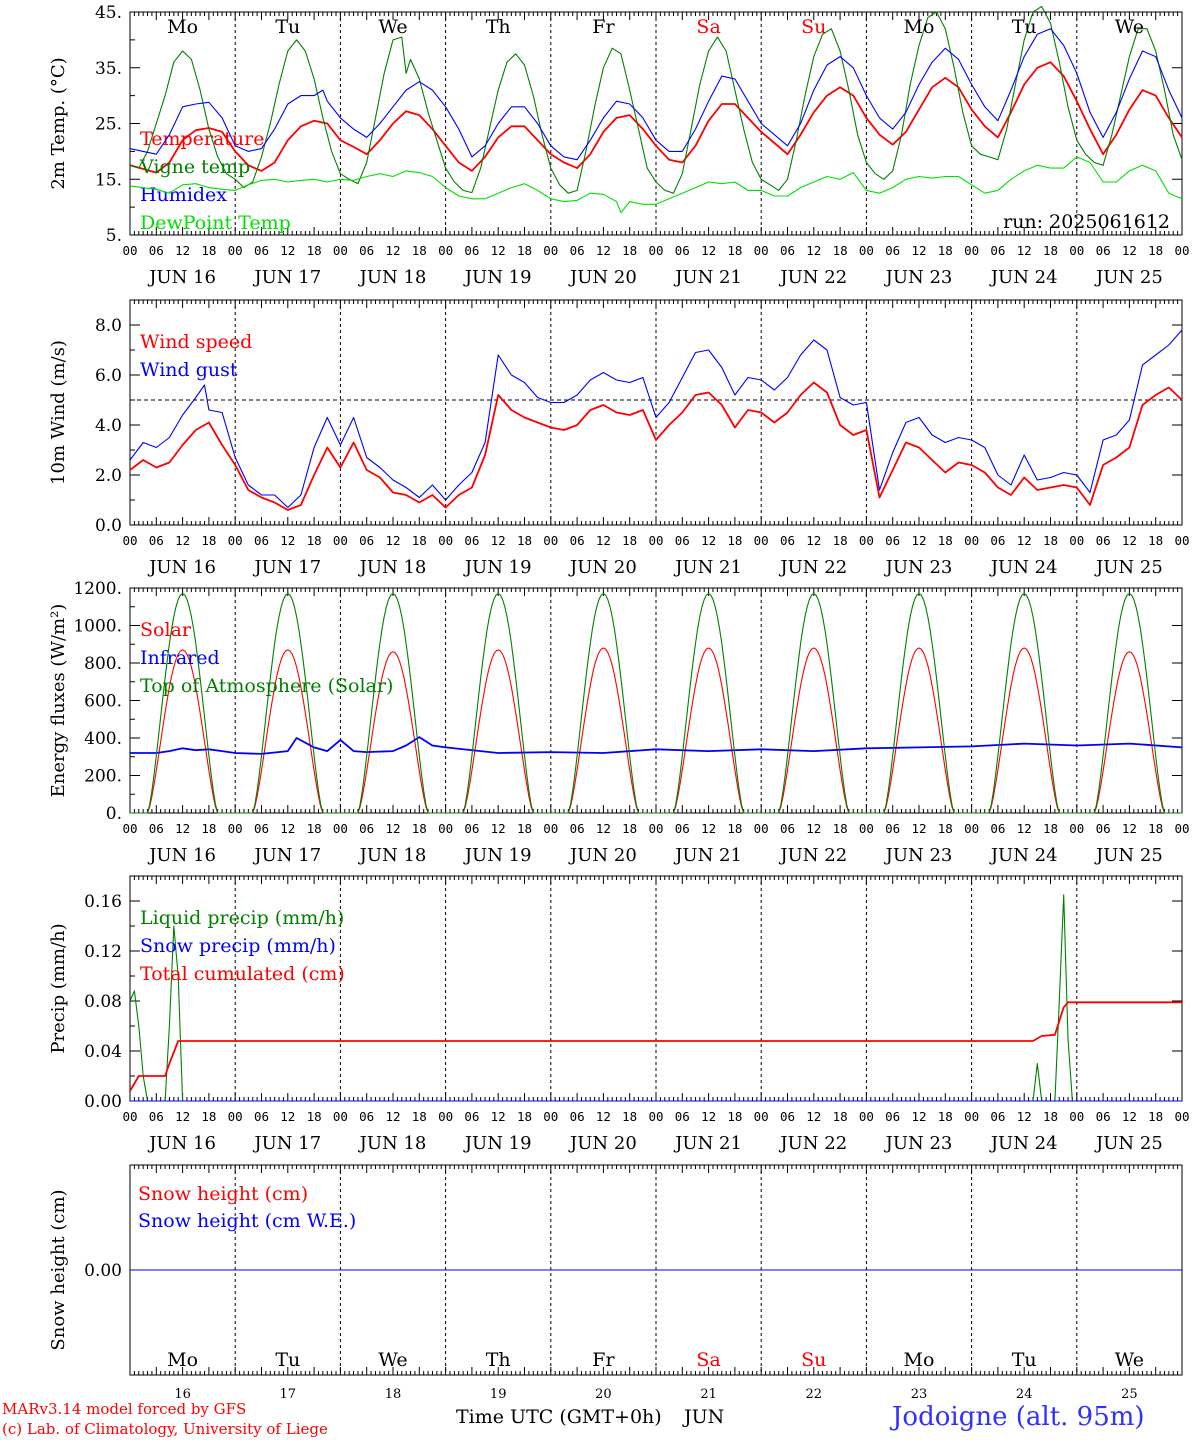 Image resolution: width=1194 pixels, height=1440 pixels. Describe the element at coordinates (108, 476) in the screenshot. I see `y-tick-label: 2.0` at that location.